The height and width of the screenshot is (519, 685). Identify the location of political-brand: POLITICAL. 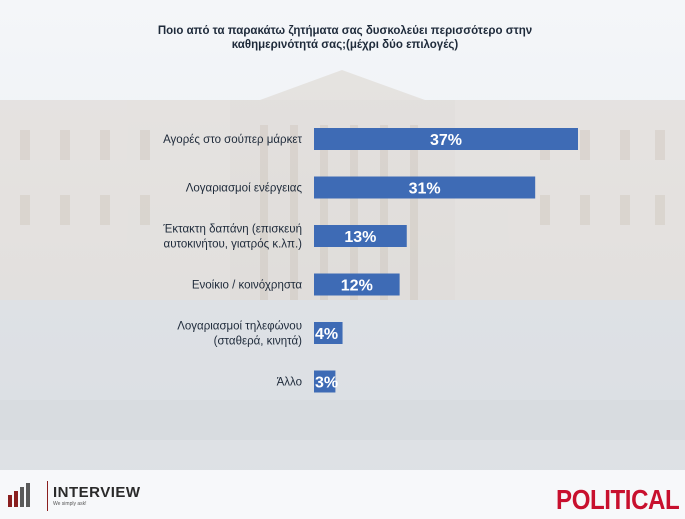
(617, 499).